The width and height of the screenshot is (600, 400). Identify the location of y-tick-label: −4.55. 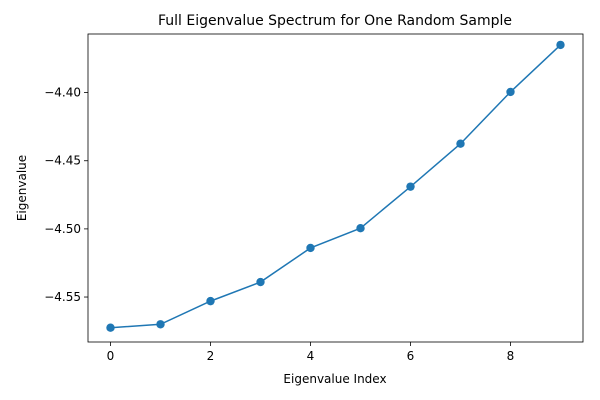
(62, 297).